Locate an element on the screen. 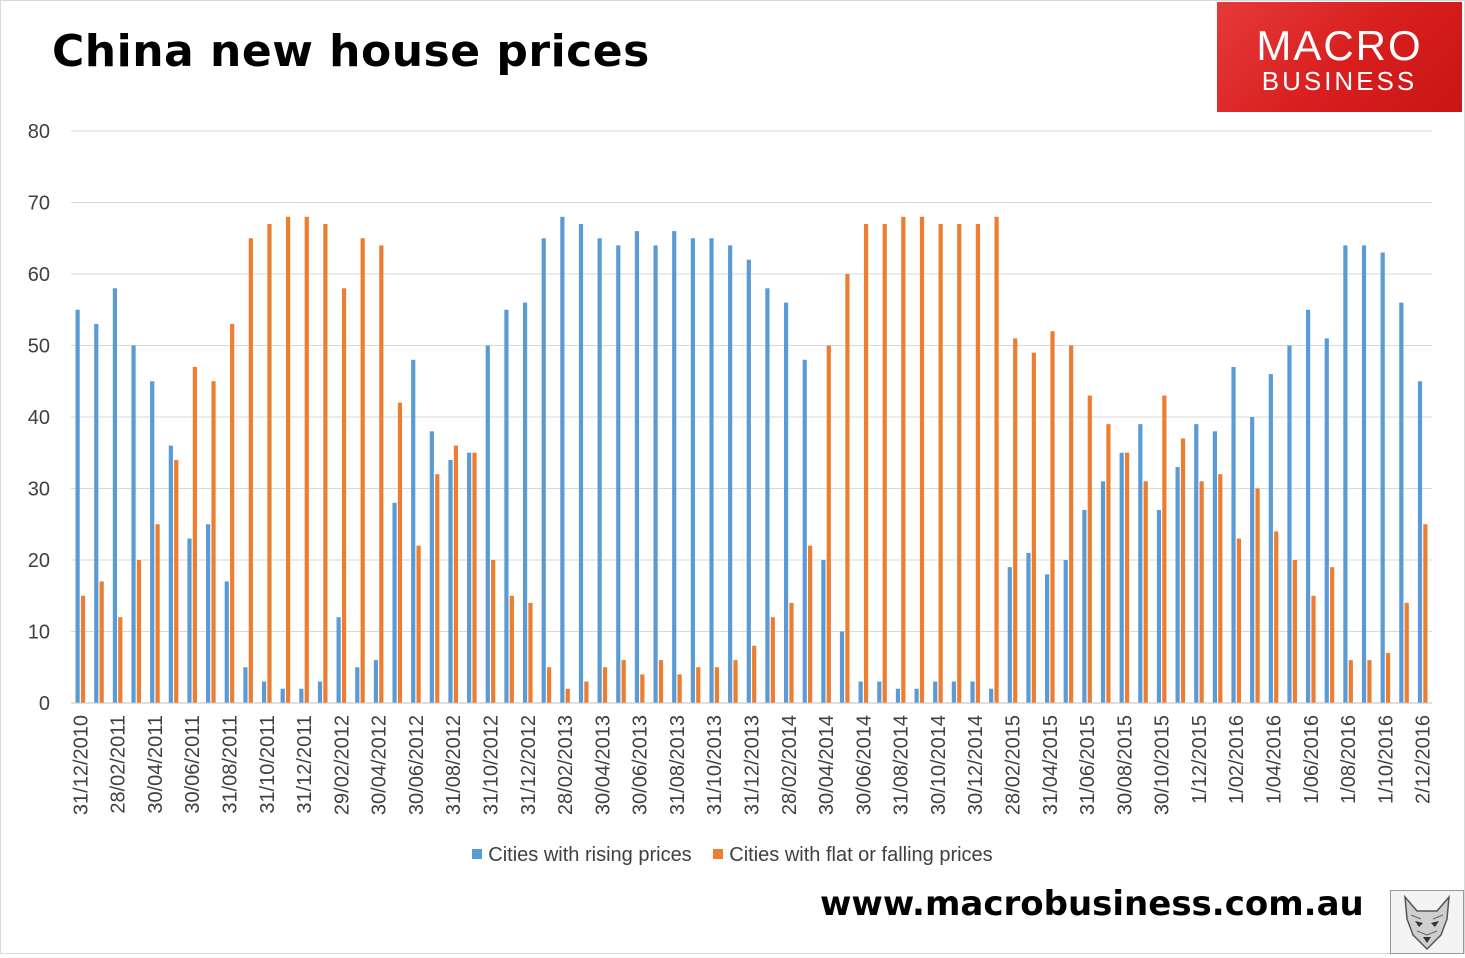  x-tick-label: 1/08/2016 is located at coordinates (1349, 759).